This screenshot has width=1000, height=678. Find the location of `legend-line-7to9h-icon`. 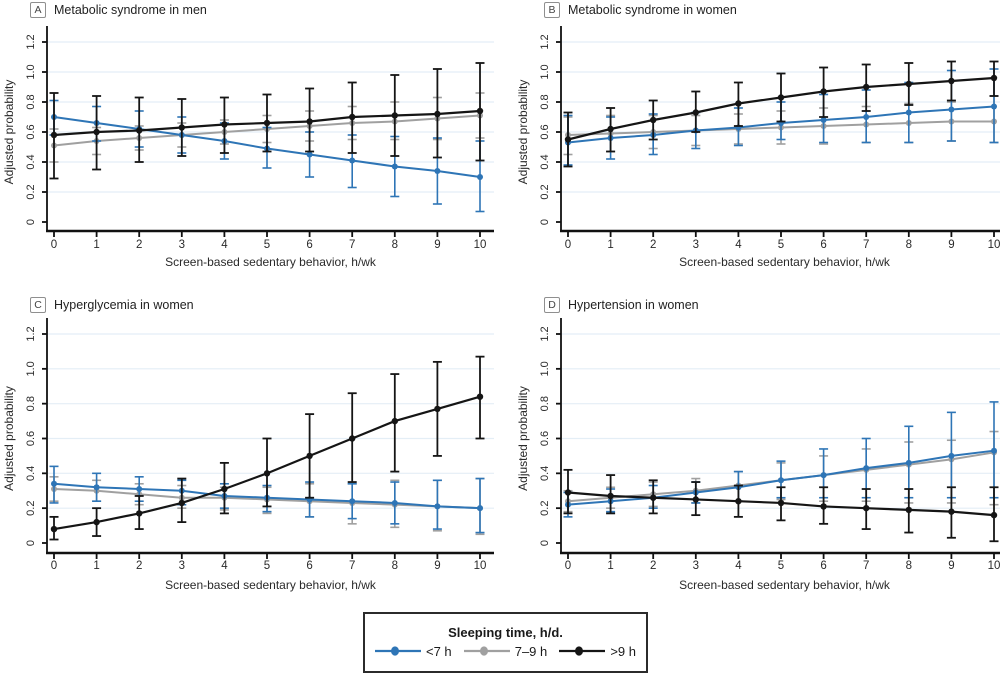

legend-line-7to9h-icon is located at coordinates (486, 651).